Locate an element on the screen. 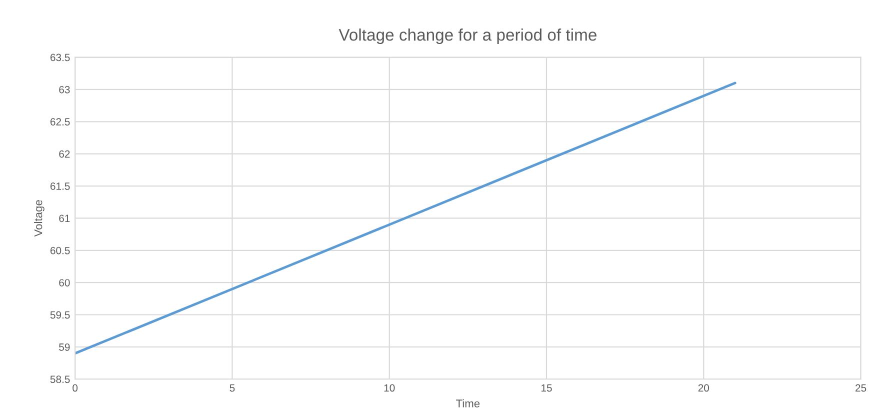 The width and height of the screenshot is (873, 418). y-tick-label: 62.5 is located at coordinates (60, 122).